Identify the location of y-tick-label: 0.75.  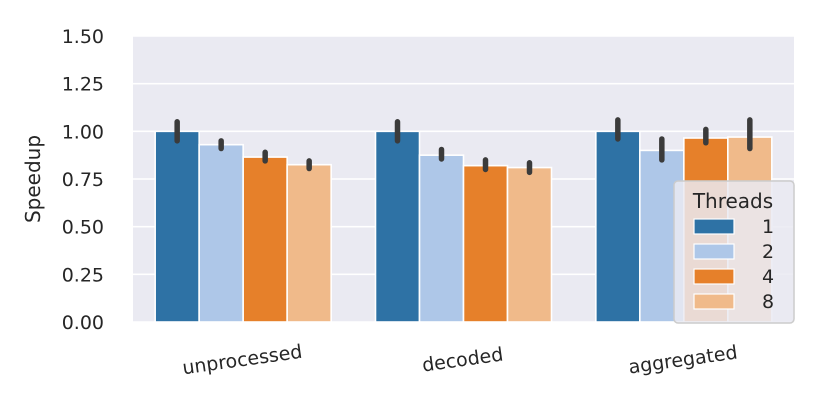
(83, 180).